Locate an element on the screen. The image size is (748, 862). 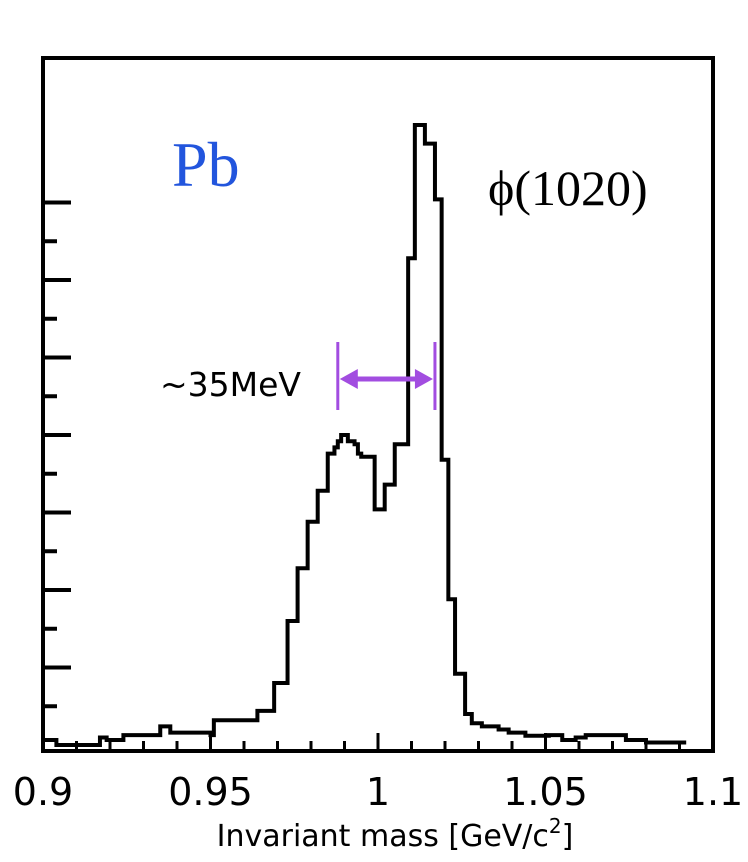
element-label: Pb is located at coordinates (206, 164).